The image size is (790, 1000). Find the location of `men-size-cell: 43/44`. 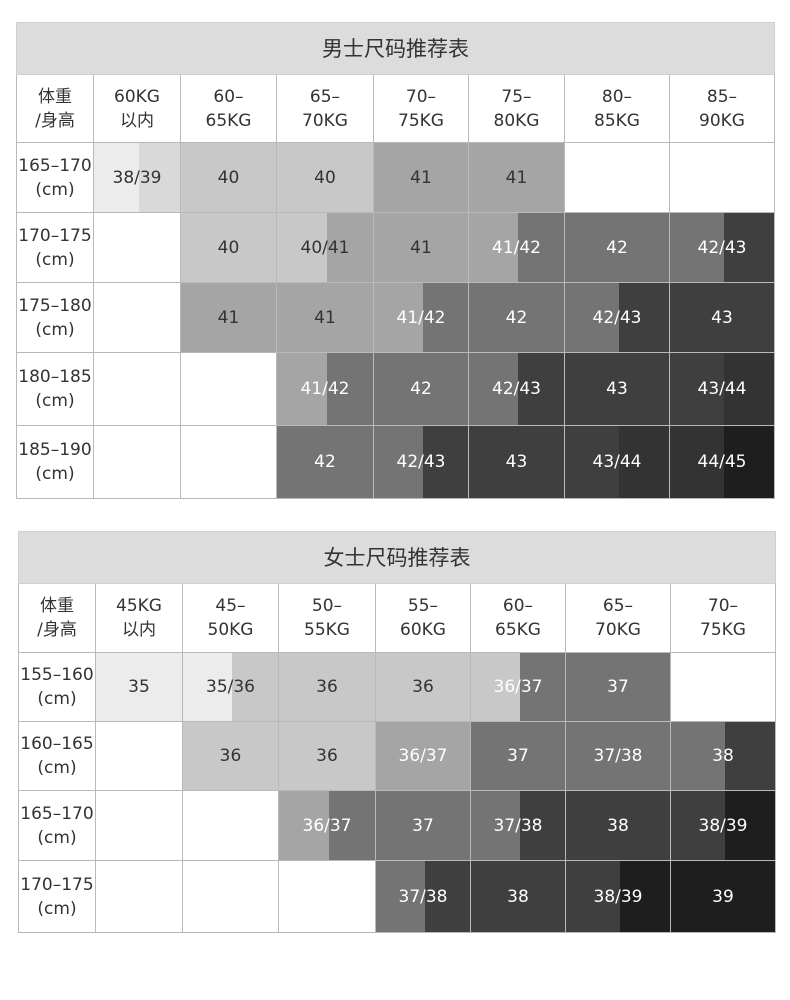

men-size-cell: 43/44 is located at coordinates (617, 462).